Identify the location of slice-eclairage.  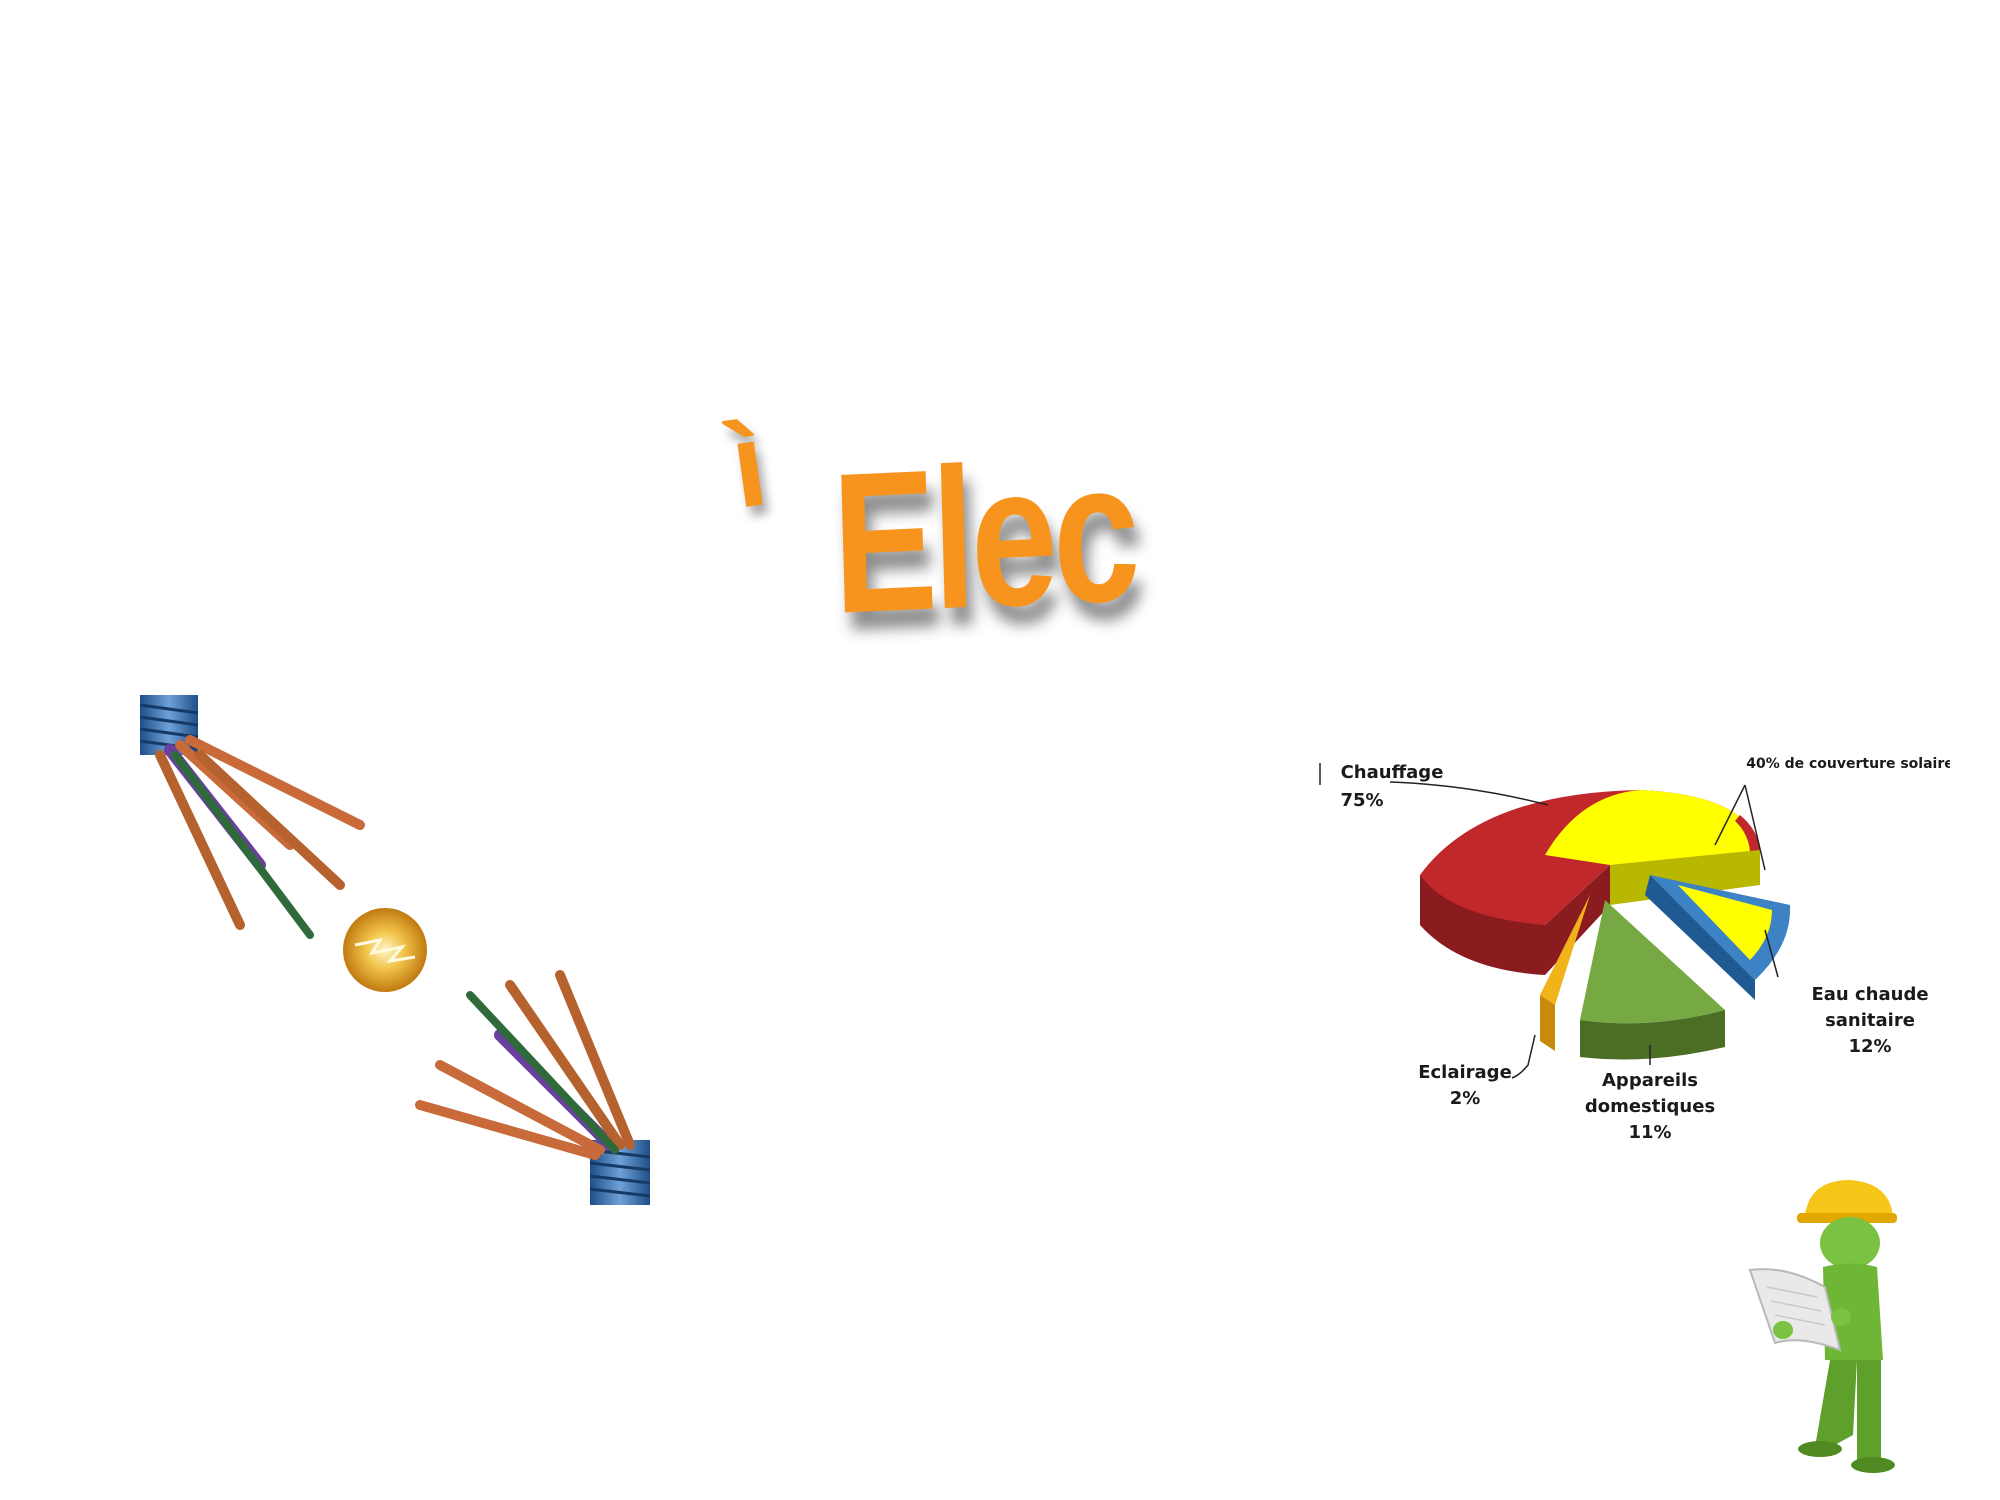
(1565, 973).